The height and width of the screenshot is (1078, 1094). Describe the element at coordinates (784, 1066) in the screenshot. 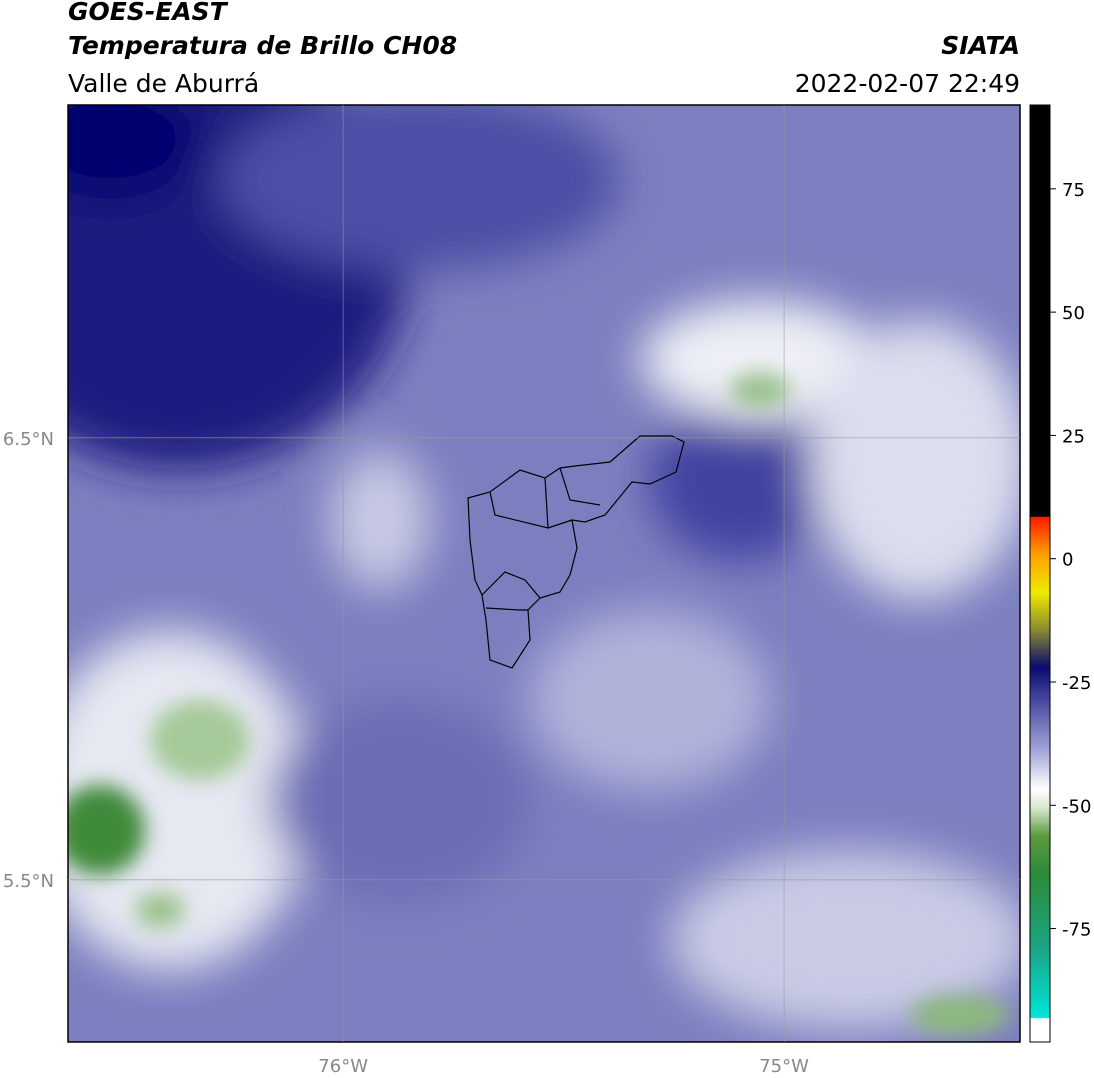

I see `lon-tick-label: 75°W` at that location.